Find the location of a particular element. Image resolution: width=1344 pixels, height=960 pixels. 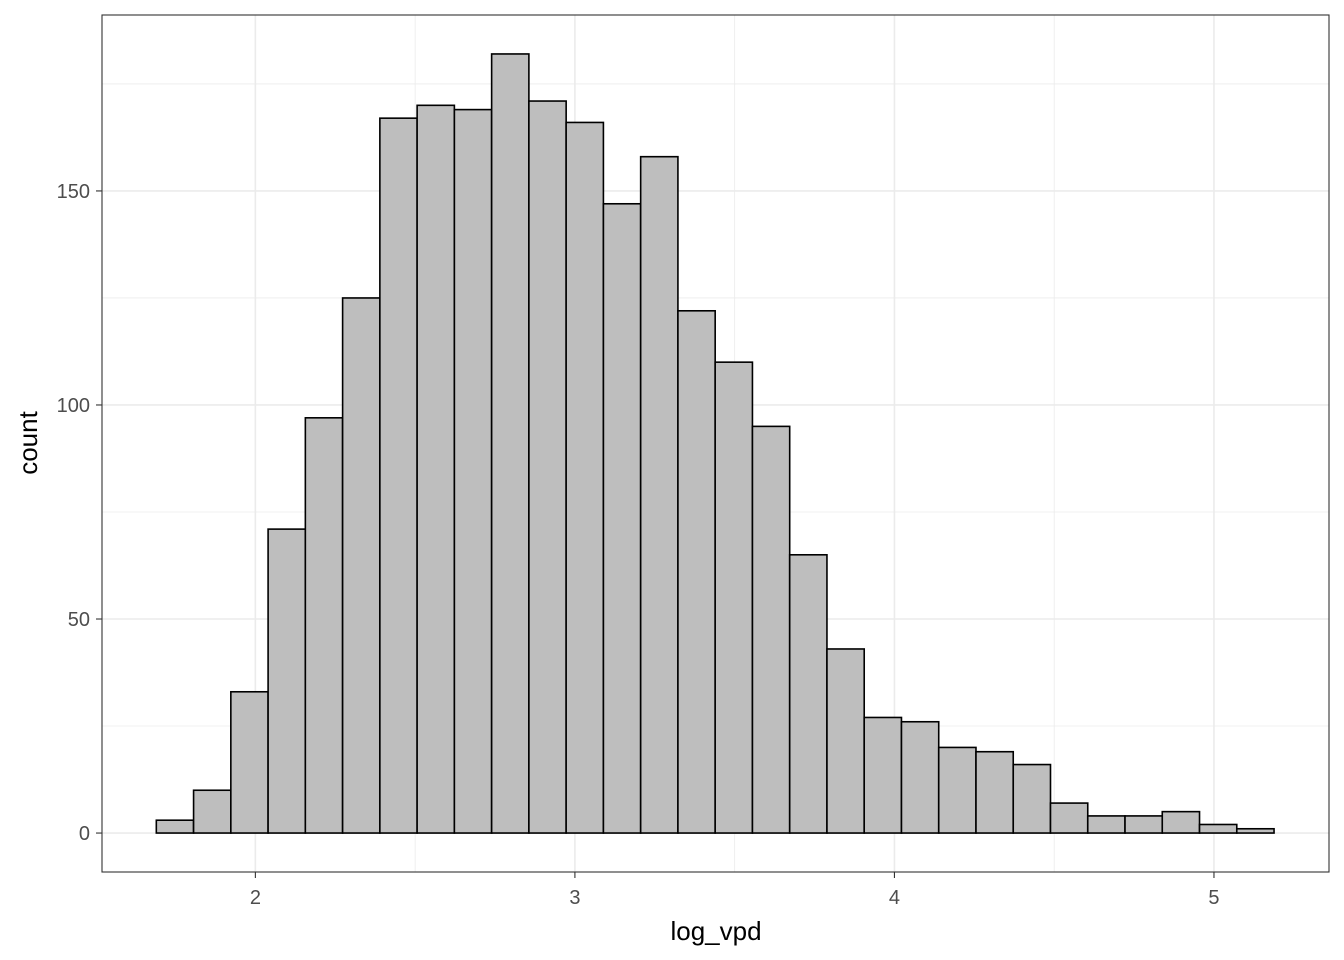

x-axis: 2 3 4 5 is located at coordinates (735, 890).